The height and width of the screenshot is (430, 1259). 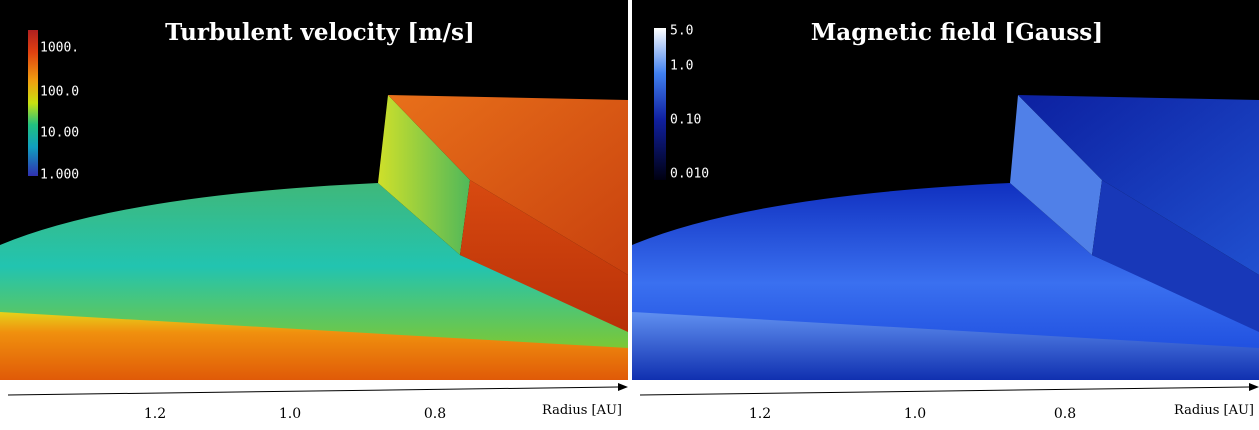 I want to click on colorbar-label: 0.010, so click(x=689, y=174).